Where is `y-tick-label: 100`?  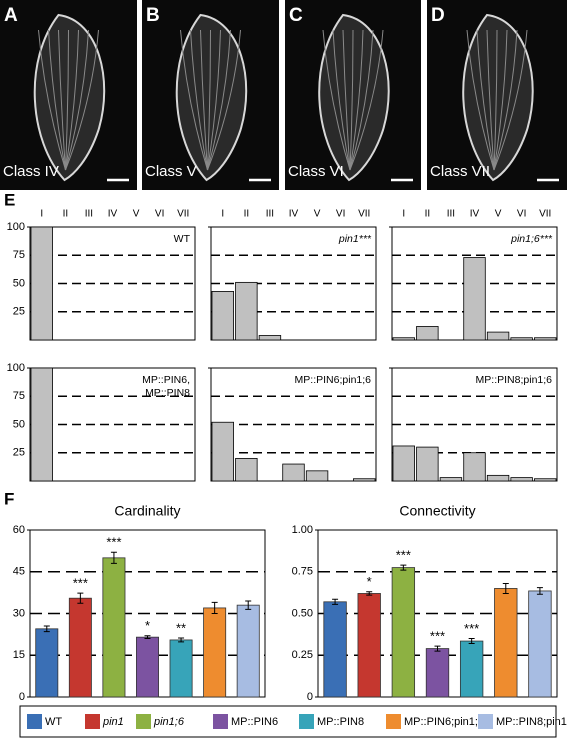 y-tick-label: 100 is located at coordinates (16, 227).